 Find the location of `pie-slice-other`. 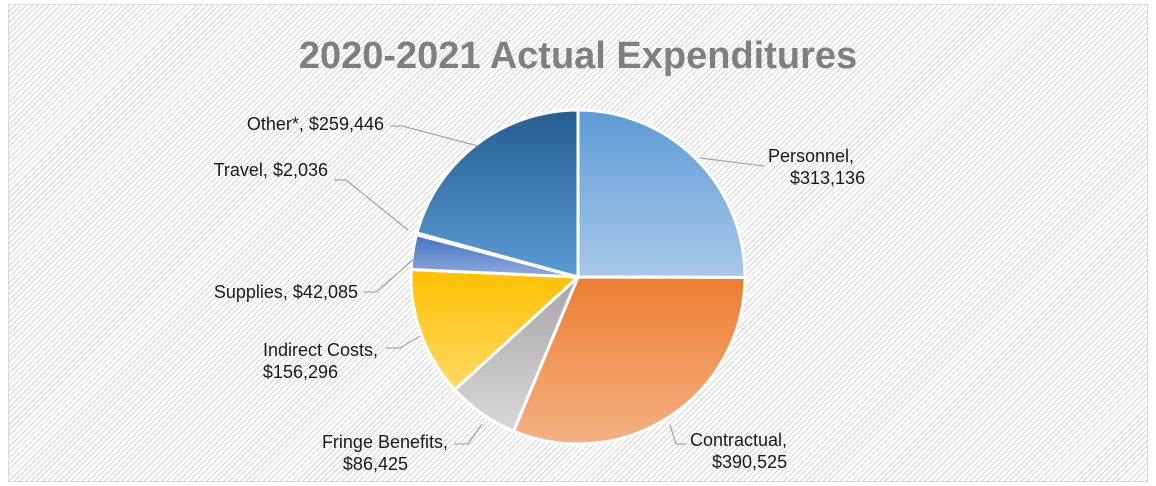

pie-slice-other is located at coordinates (497, 193).